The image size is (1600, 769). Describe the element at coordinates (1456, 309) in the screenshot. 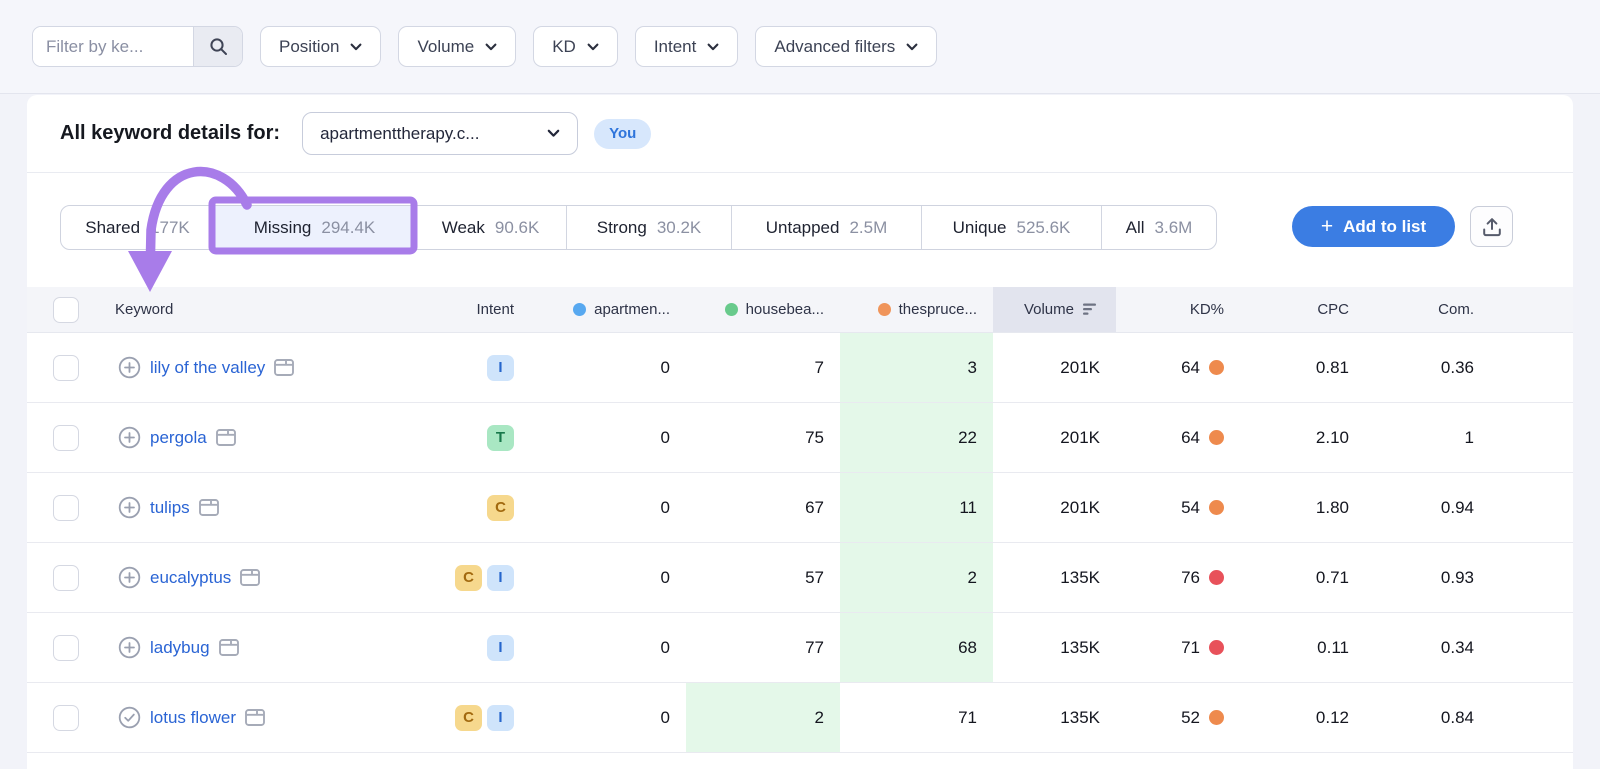

I see `column-header-com: Com.` at that location.